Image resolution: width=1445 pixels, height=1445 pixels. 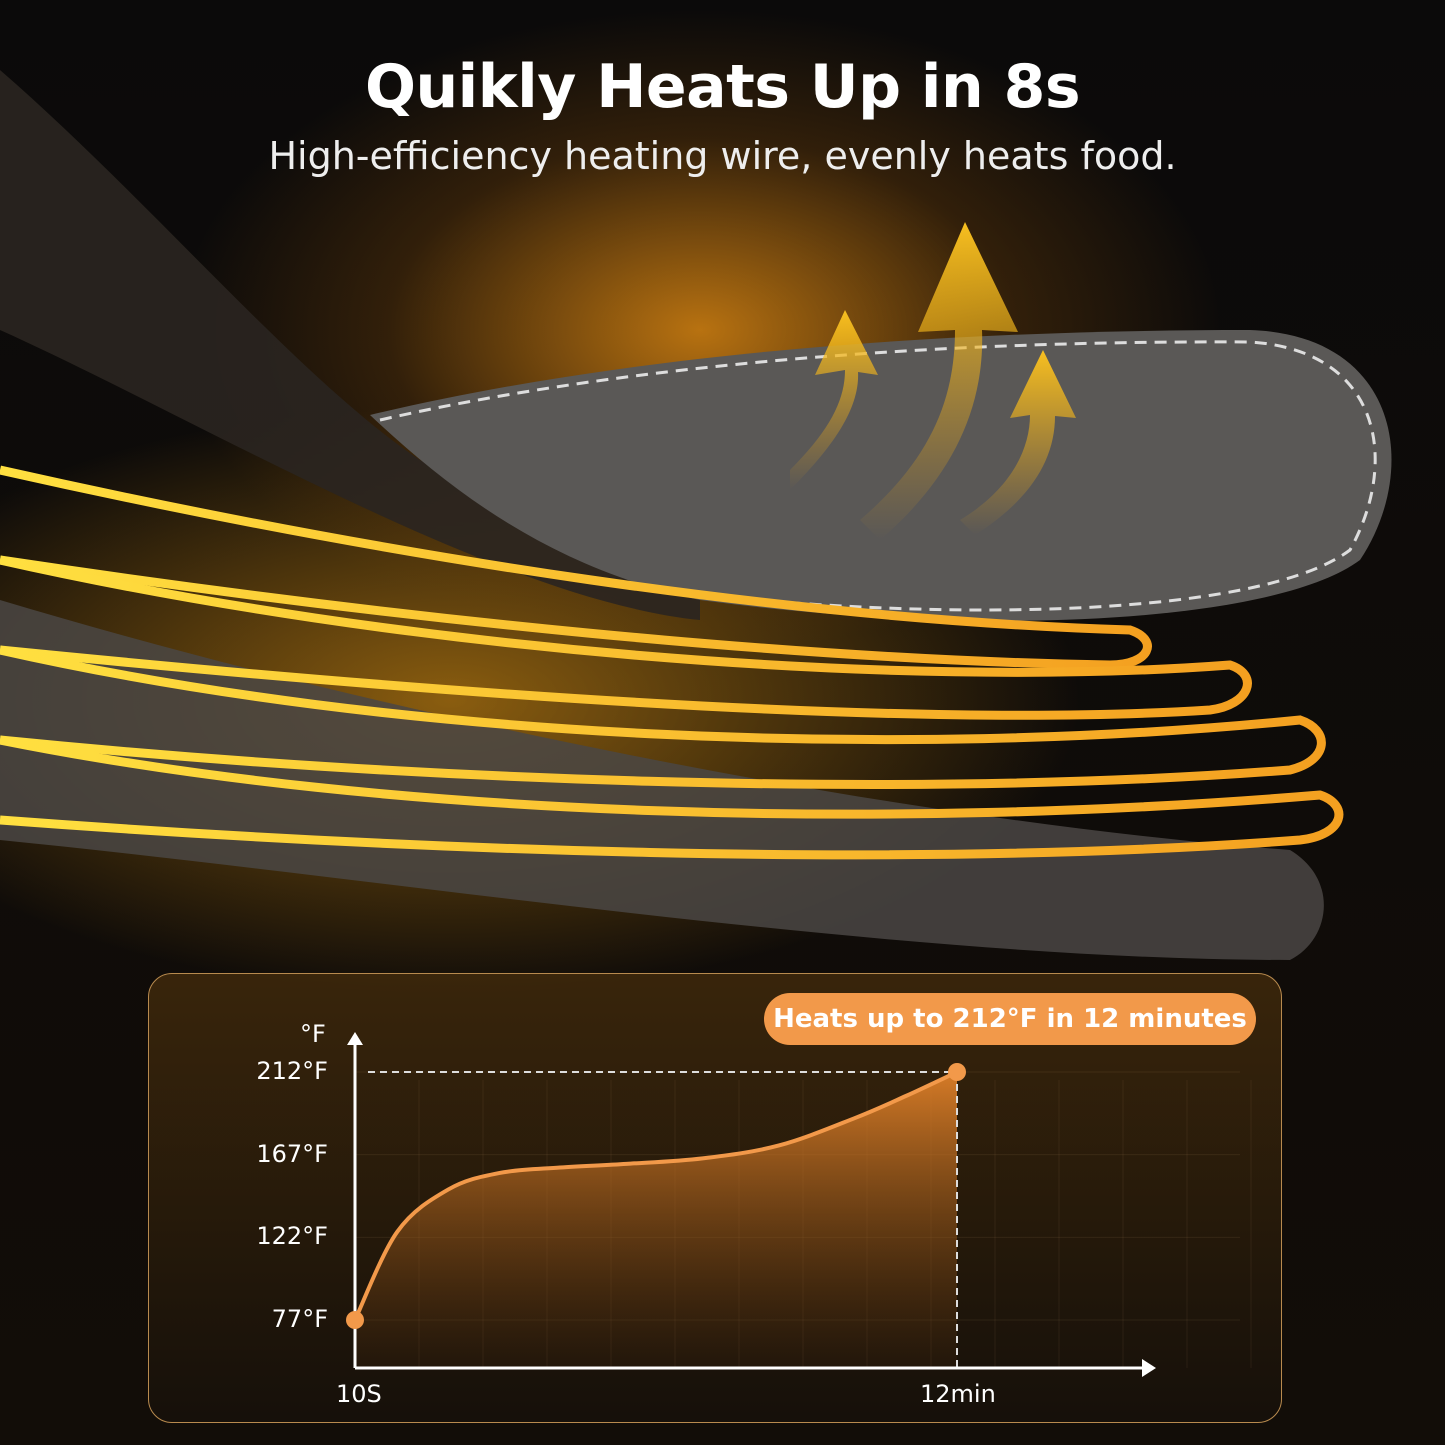 I want to click on heat-up-arrows-icon, so click(x=933, y=381).